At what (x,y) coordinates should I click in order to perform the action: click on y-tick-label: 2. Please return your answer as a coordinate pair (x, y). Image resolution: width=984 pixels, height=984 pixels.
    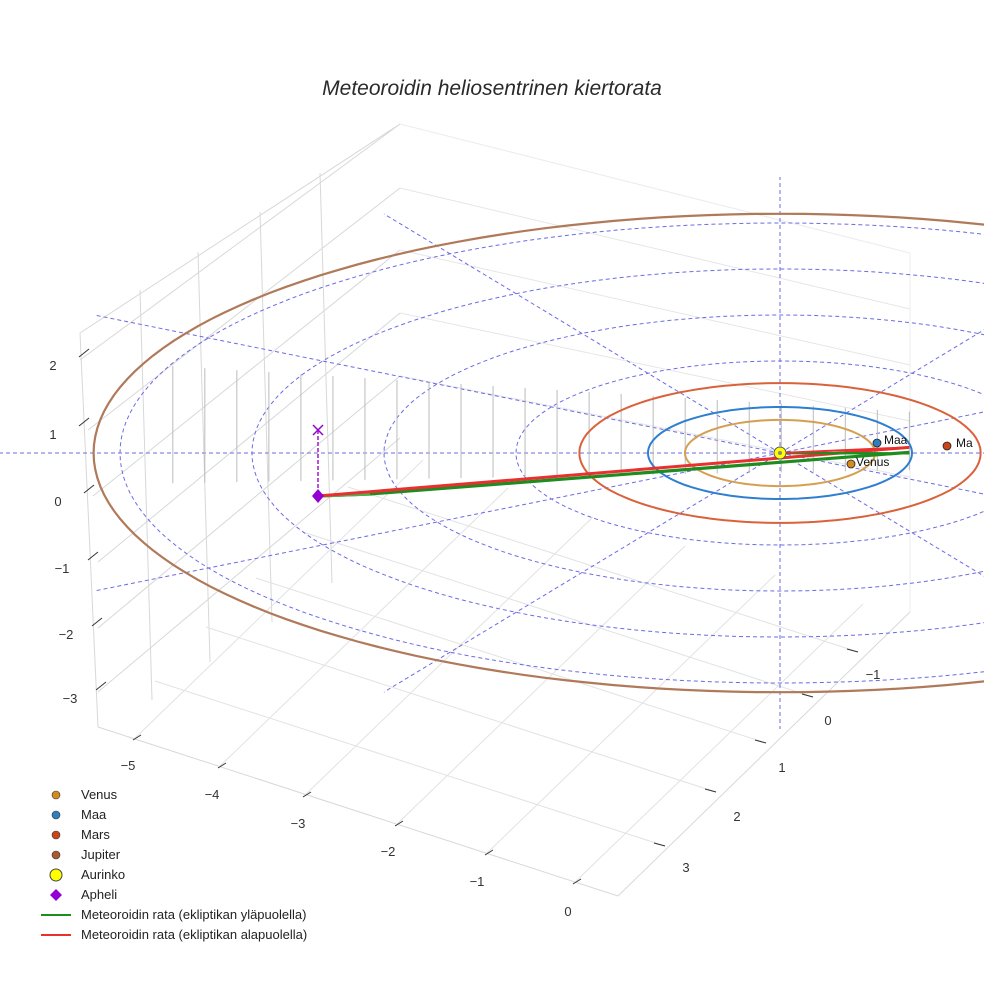
    Looking at the image, I should click on (736, 816).